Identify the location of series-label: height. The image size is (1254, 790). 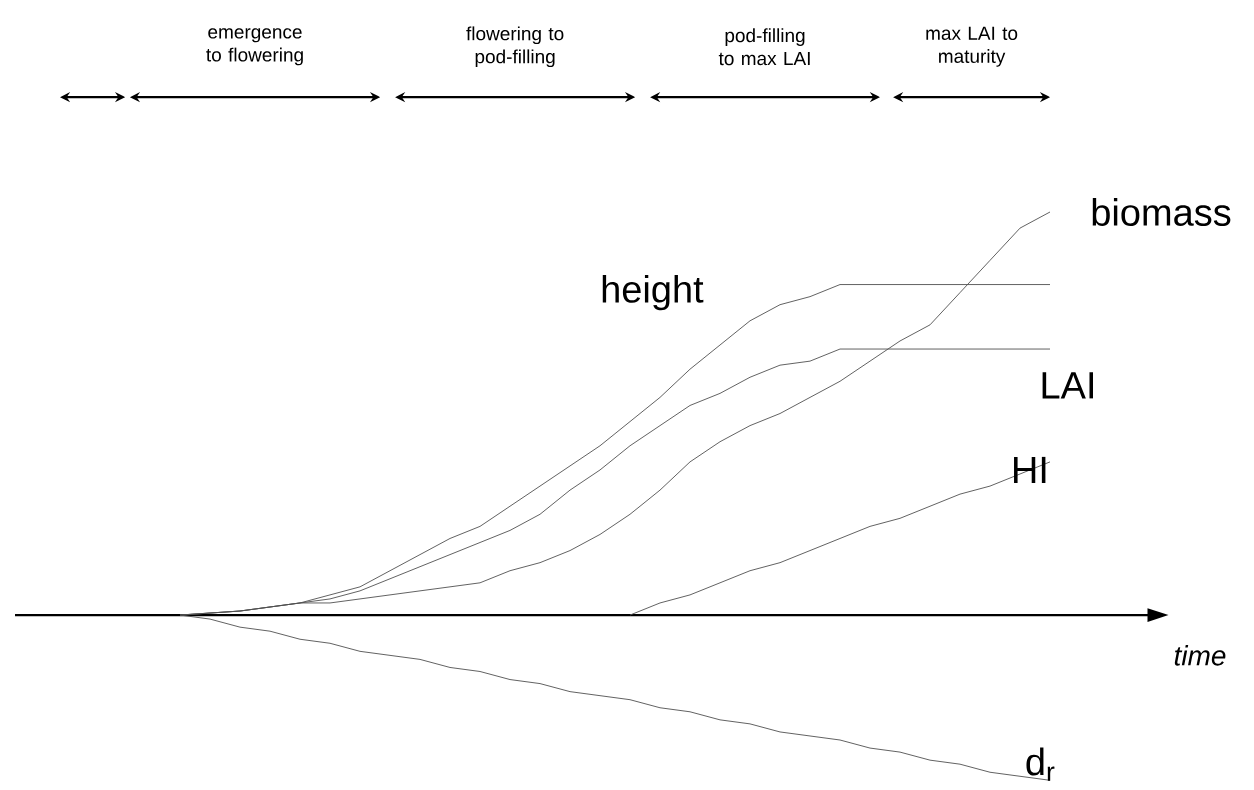
(653, 292).